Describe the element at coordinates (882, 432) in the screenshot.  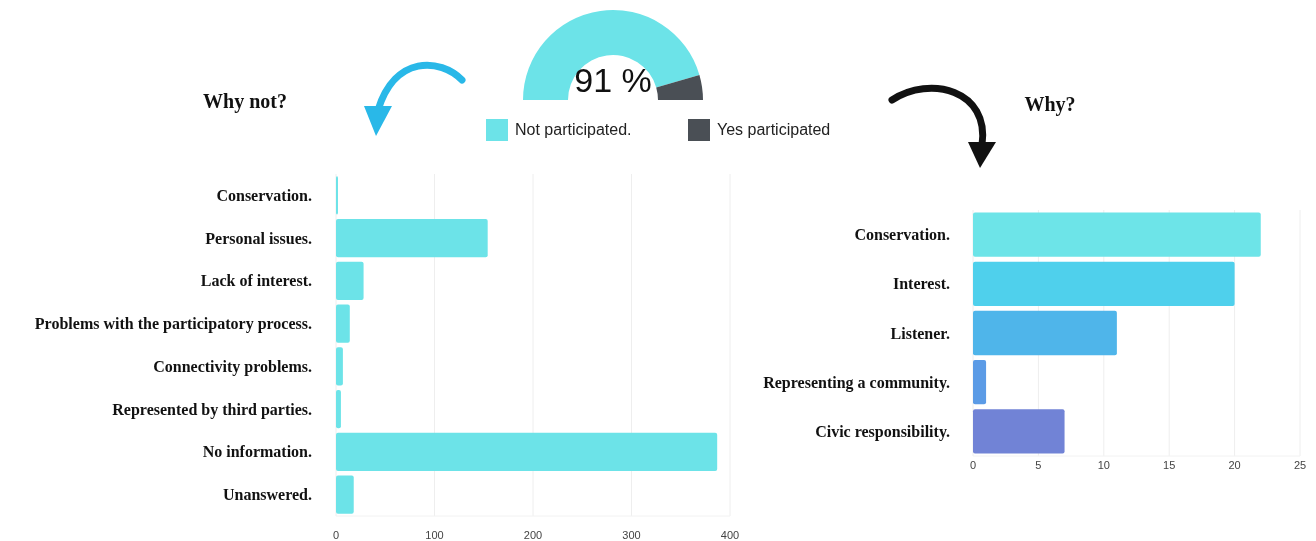
I see `y-tick-label: Civic responsibility.` at that location.